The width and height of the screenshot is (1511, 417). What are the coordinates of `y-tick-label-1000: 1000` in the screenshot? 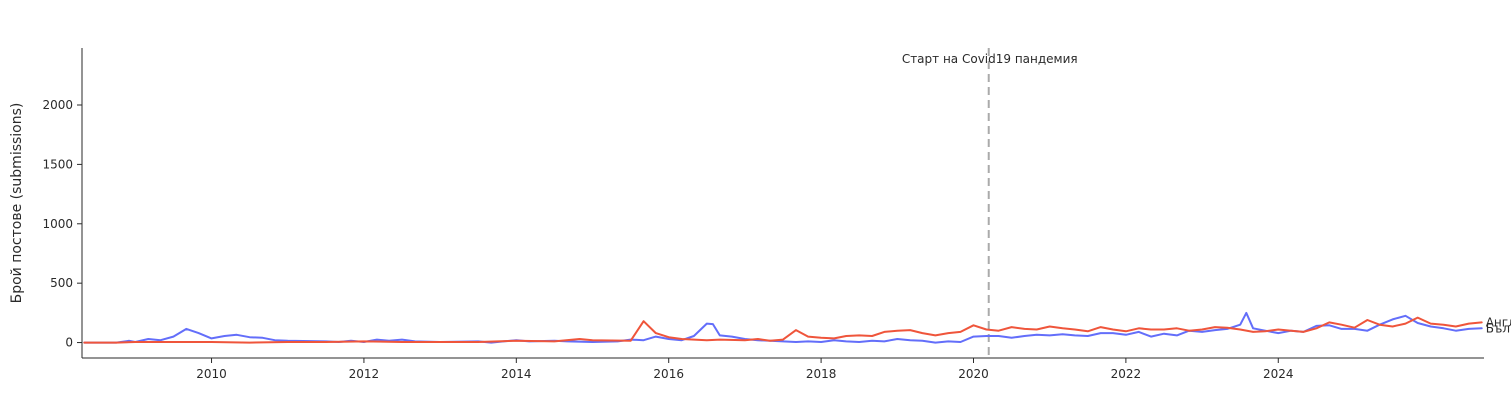 It's located at (57, 224).